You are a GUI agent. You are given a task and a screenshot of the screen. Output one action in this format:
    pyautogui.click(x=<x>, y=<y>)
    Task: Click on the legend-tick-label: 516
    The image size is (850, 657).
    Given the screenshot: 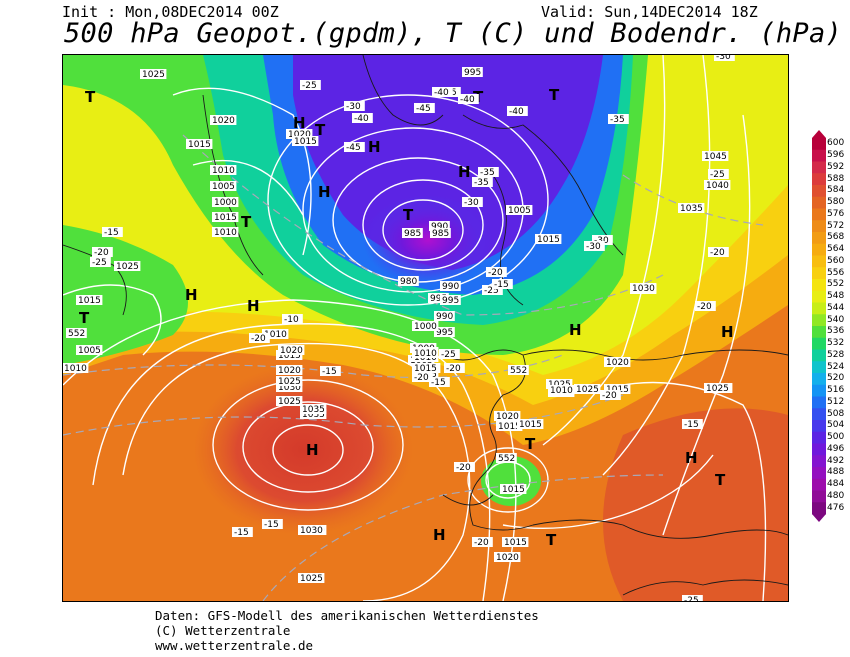 What is the action you would take?
    pyautogui.click(x=836, y=390)
    